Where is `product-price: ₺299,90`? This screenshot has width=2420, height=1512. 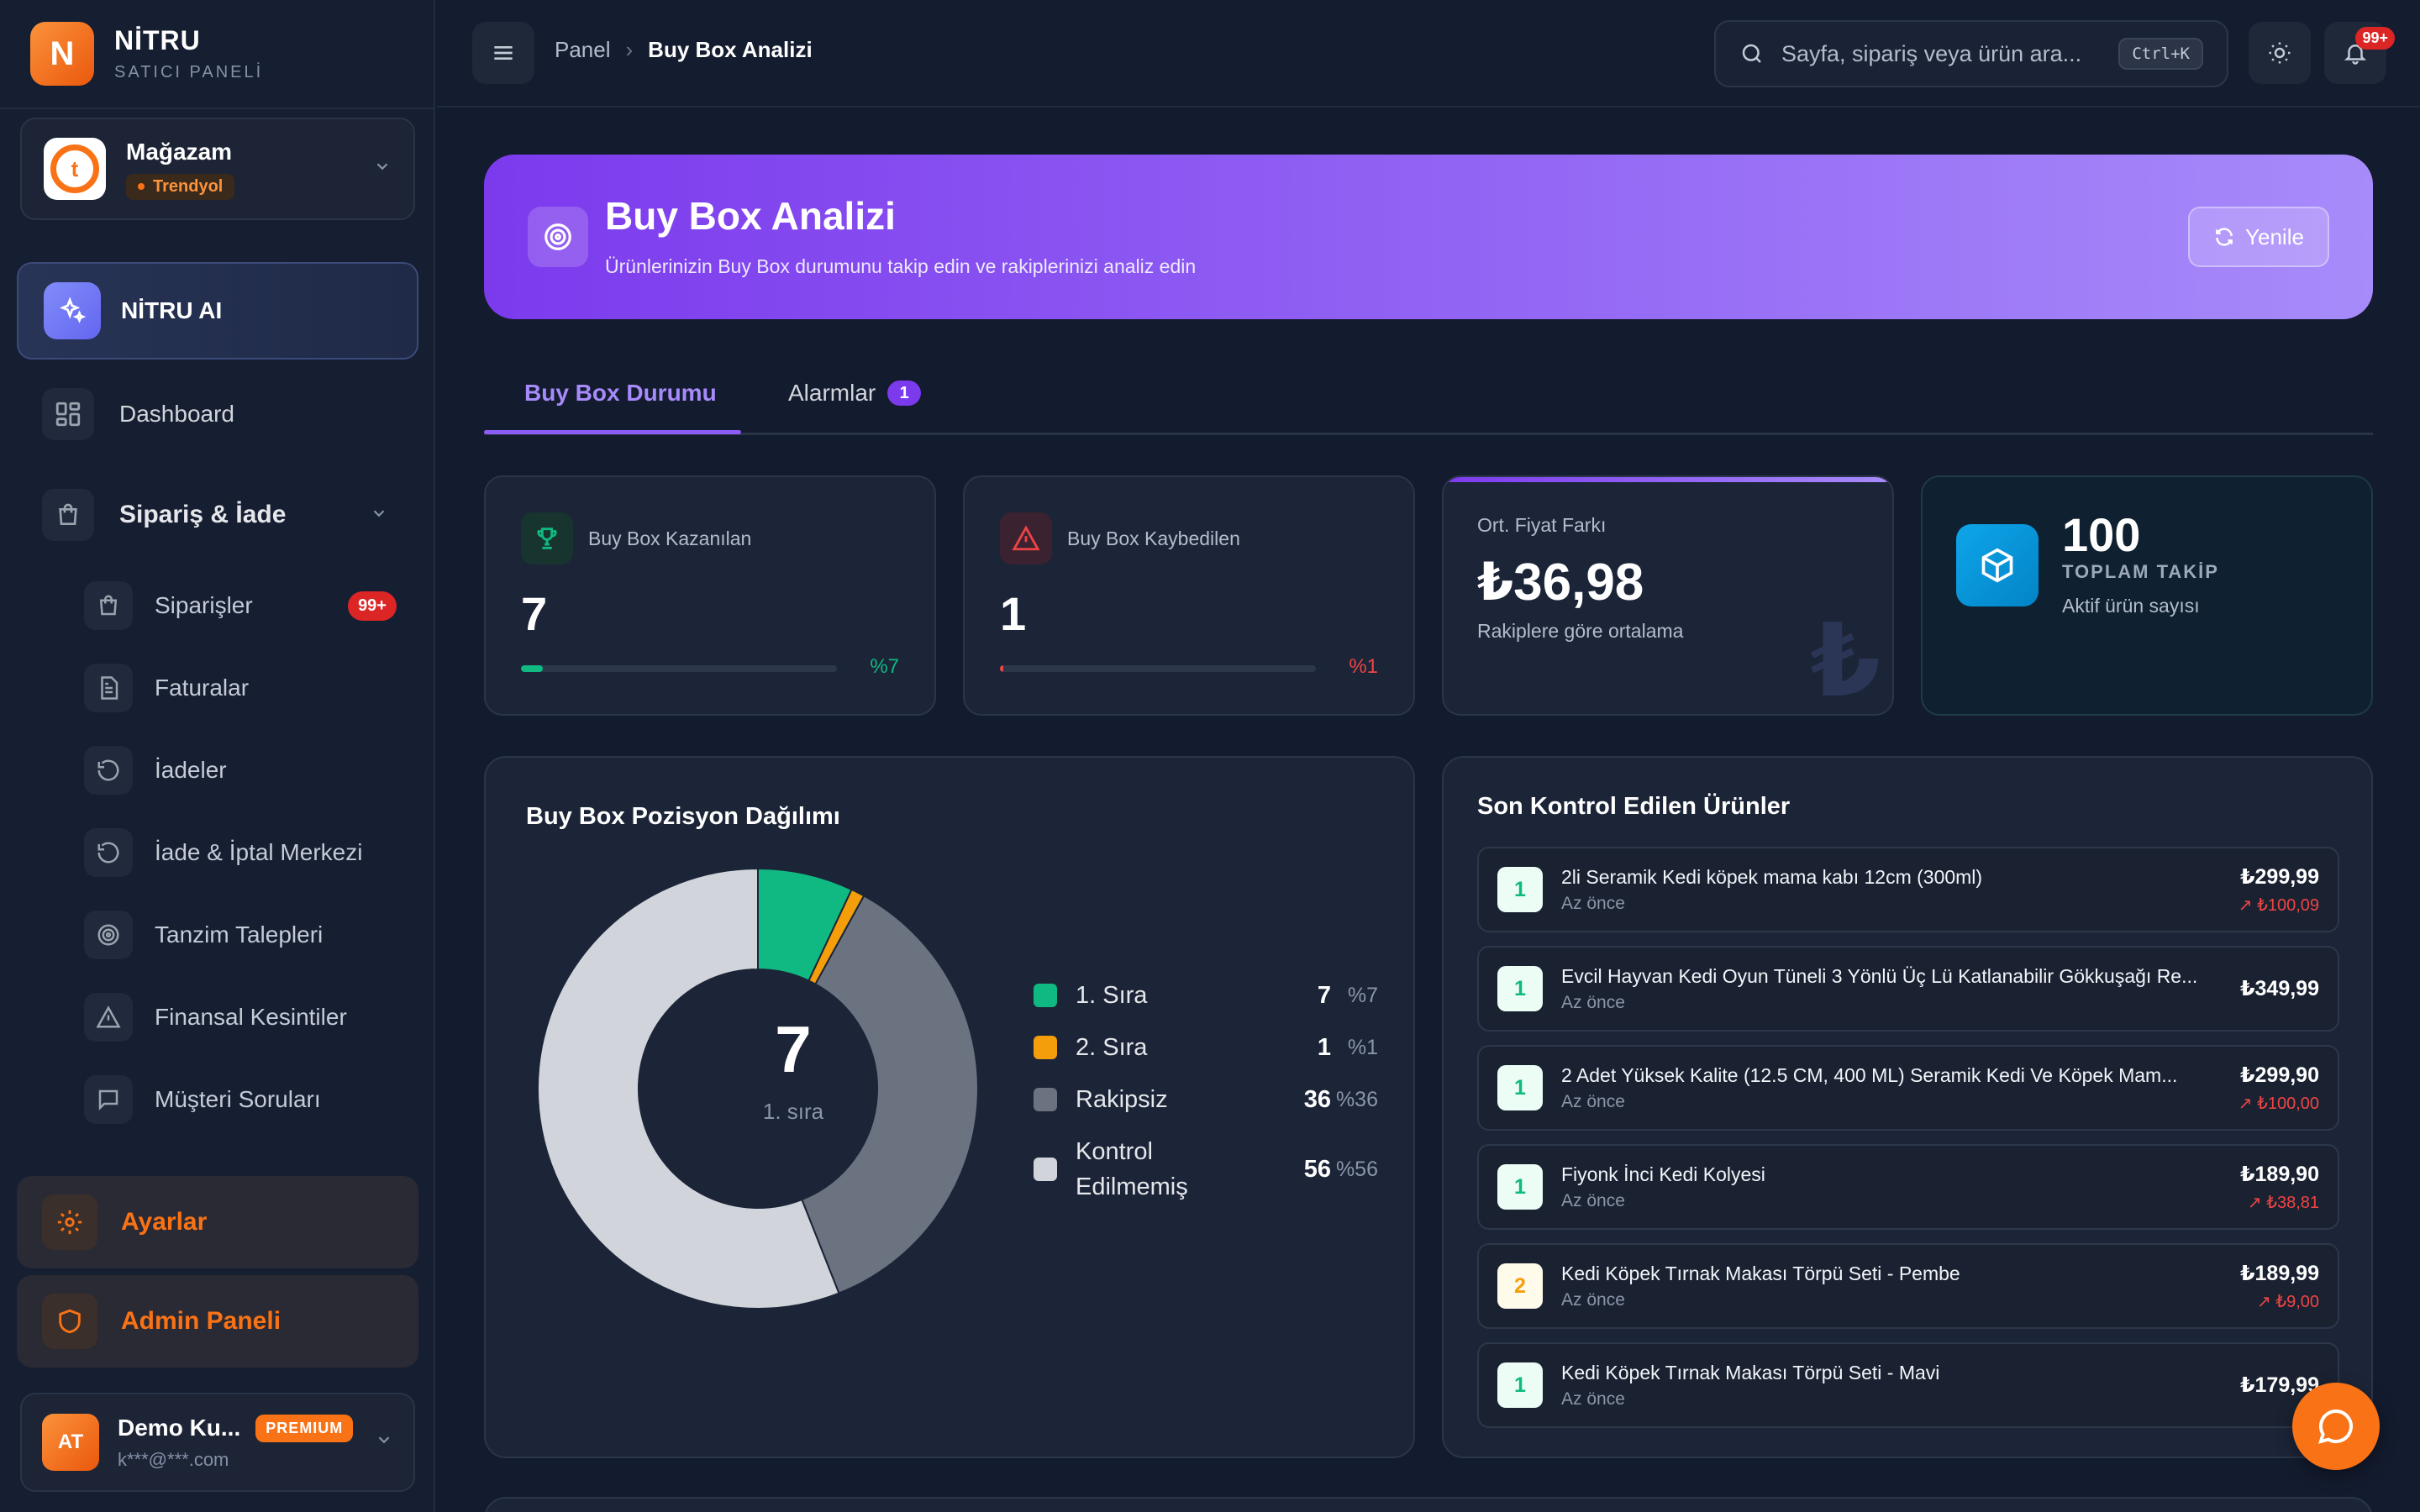
product-price: ₺299,90 is located at coordinates (2279, 1075).